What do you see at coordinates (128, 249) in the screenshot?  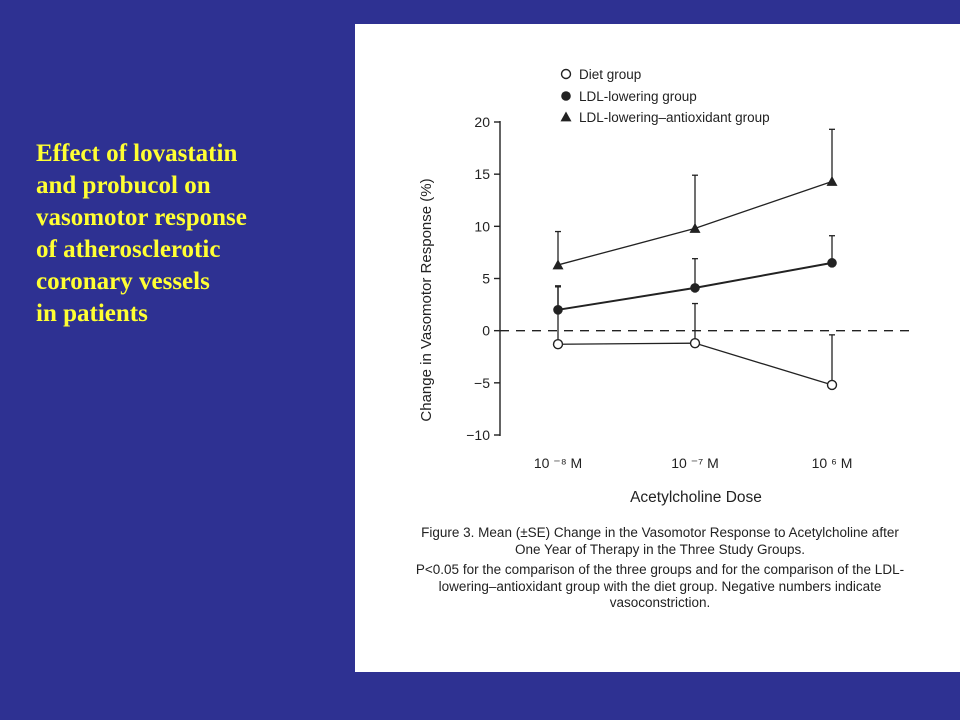 I see `title-line: of atherosclerotic` at bounding box center [128, 249].